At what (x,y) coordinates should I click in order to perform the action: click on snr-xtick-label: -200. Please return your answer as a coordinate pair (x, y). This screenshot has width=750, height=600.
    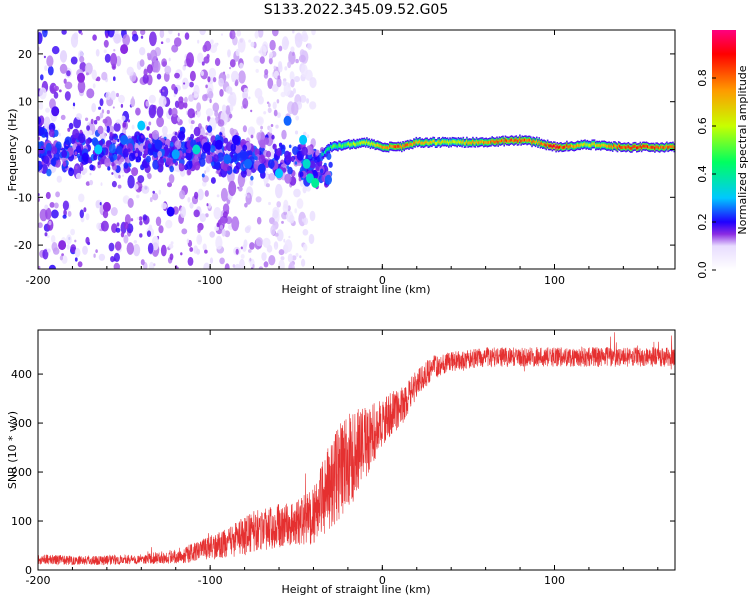
    Looking at the image, I should click on (38, 580).